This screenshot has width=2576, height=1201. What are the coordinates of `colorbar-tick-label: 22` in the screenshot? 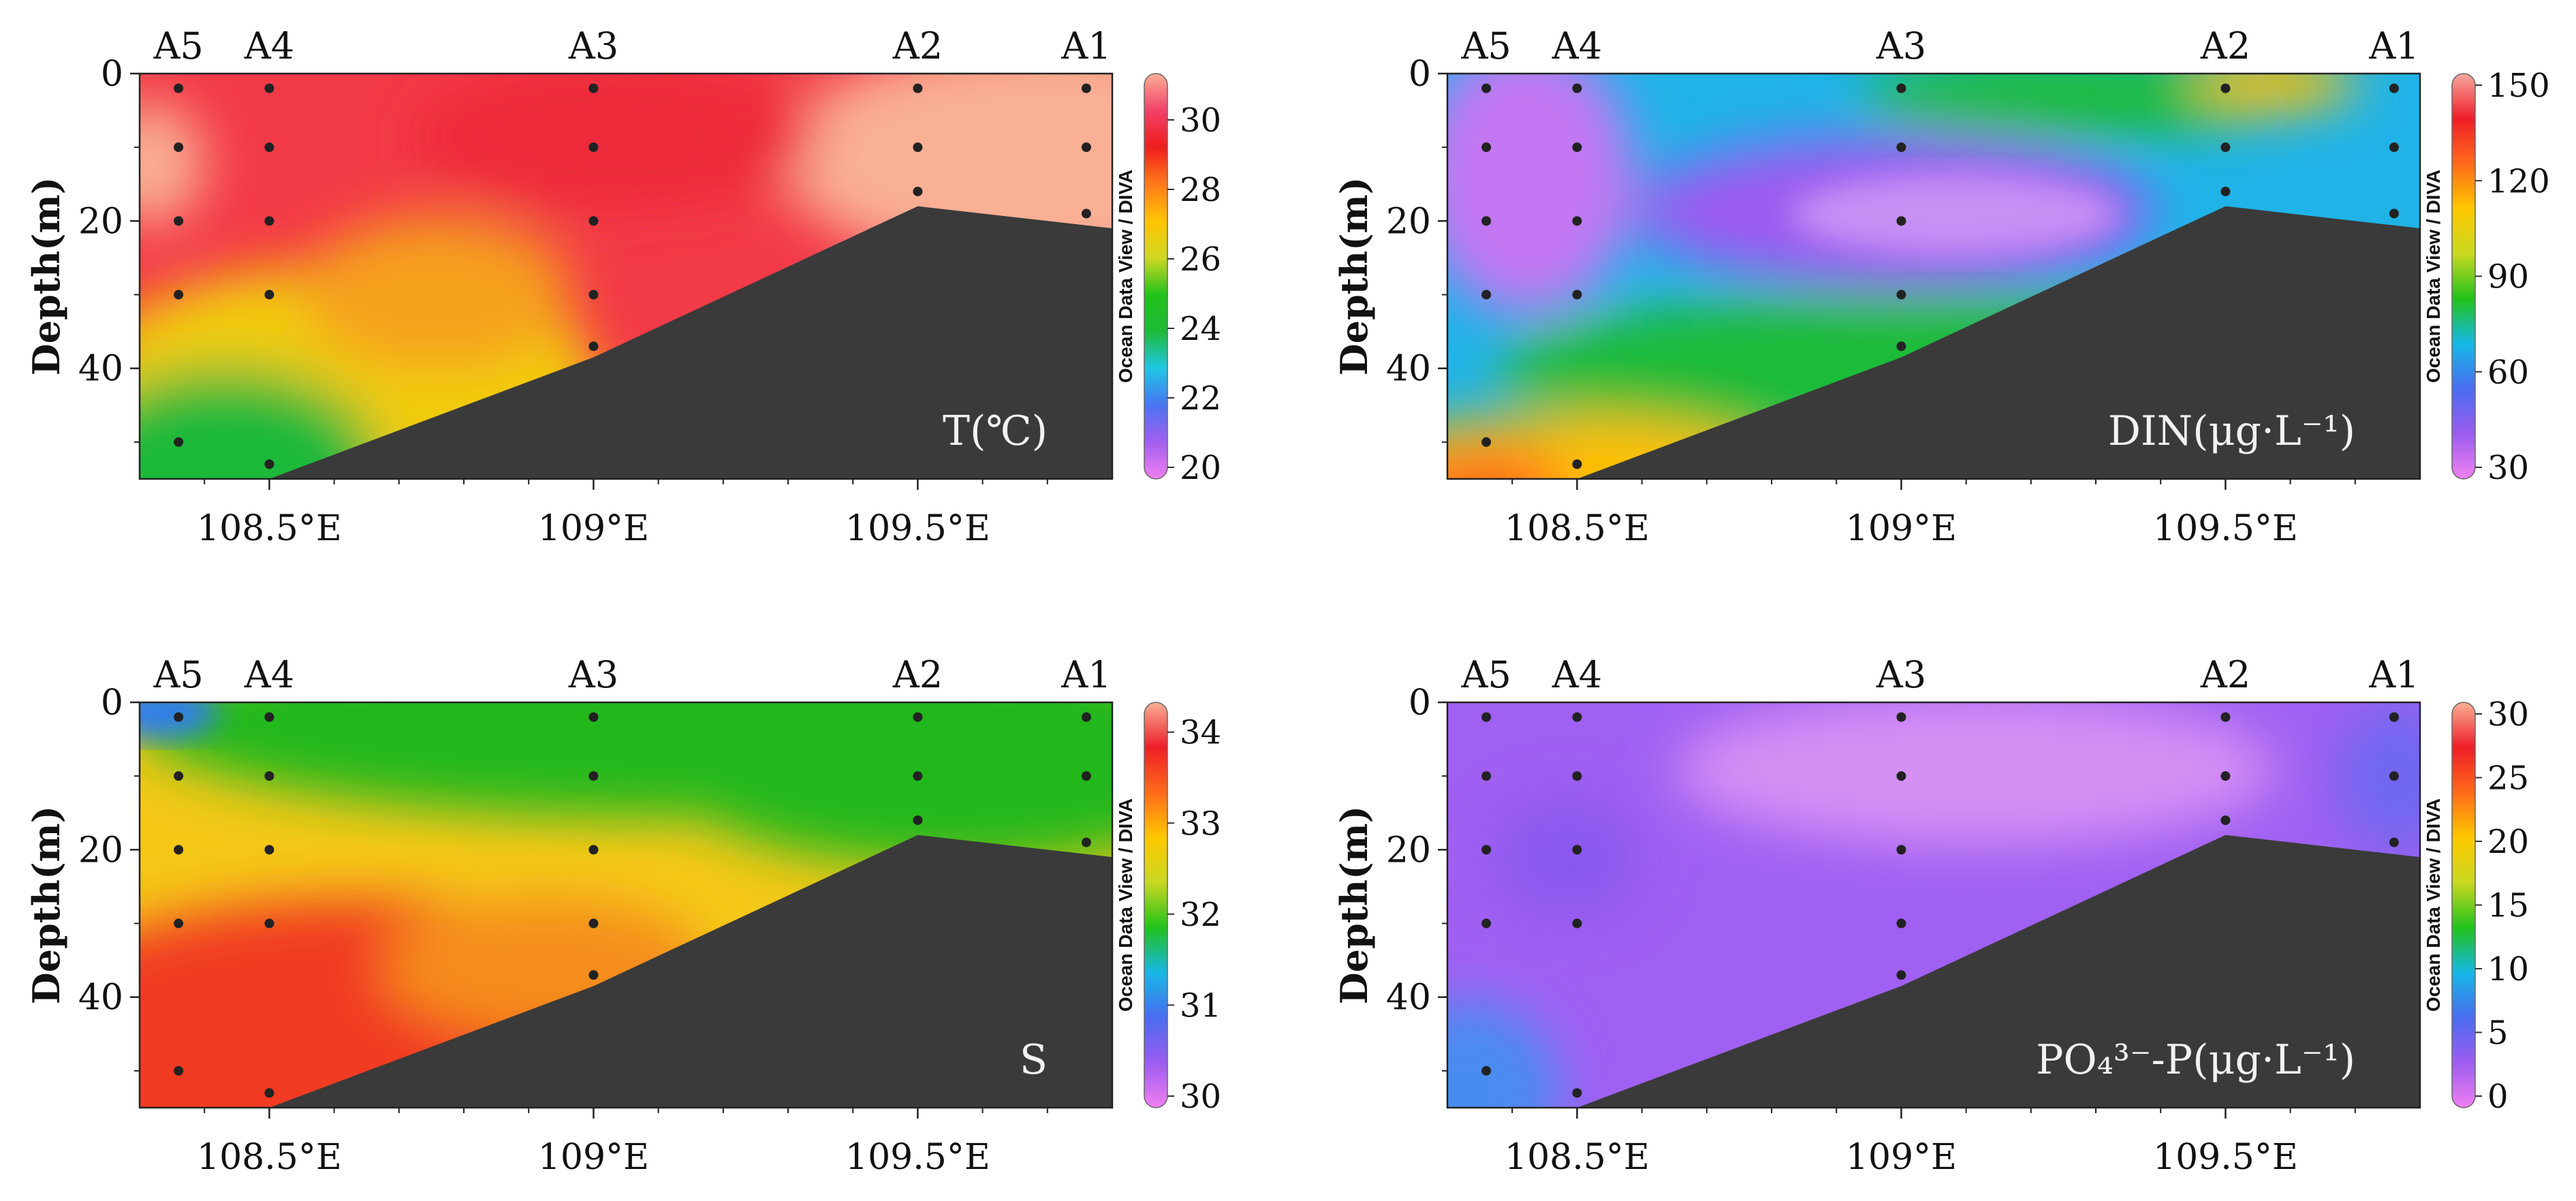 It's located at (1200, 398).